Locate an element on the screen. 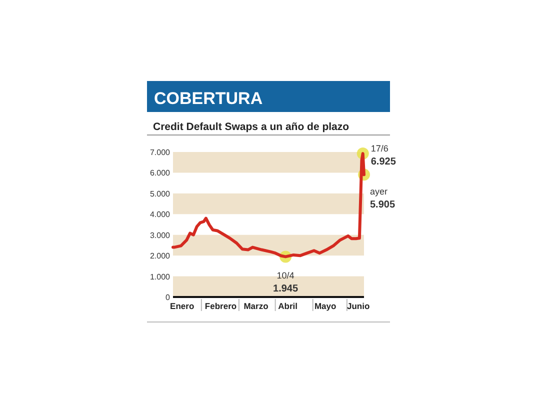 The width and height of the screenshot is (540, 405). y-tick-label: 6.000 is located at coordinates (160, 173).